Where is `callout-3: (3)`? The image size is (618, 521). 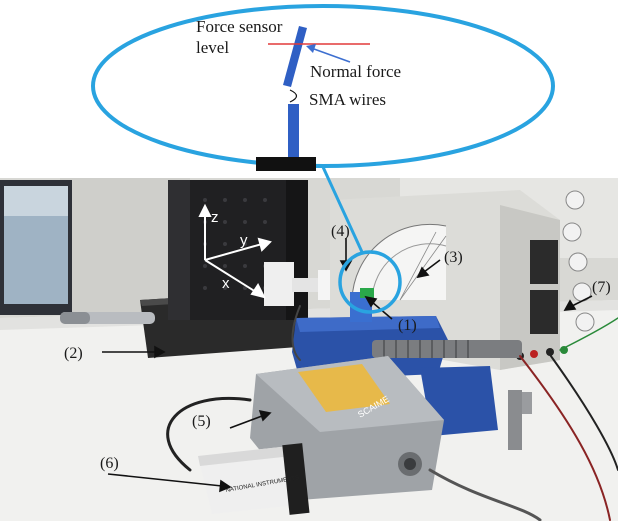
callout-3: (3) is located at coordinates (453, 257).